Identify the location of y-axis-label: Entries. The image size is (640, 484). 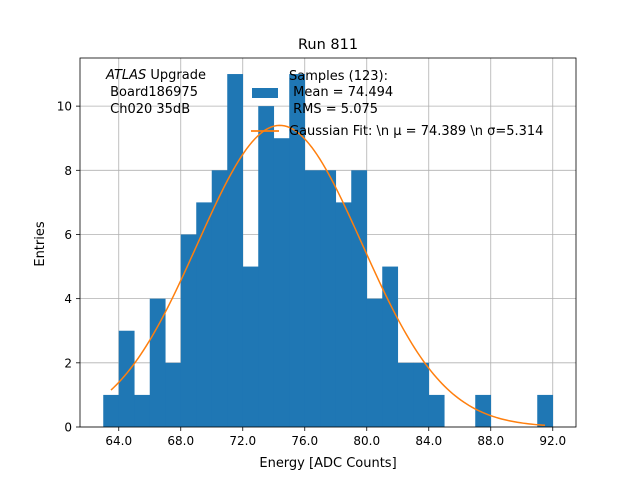
(40, 244).